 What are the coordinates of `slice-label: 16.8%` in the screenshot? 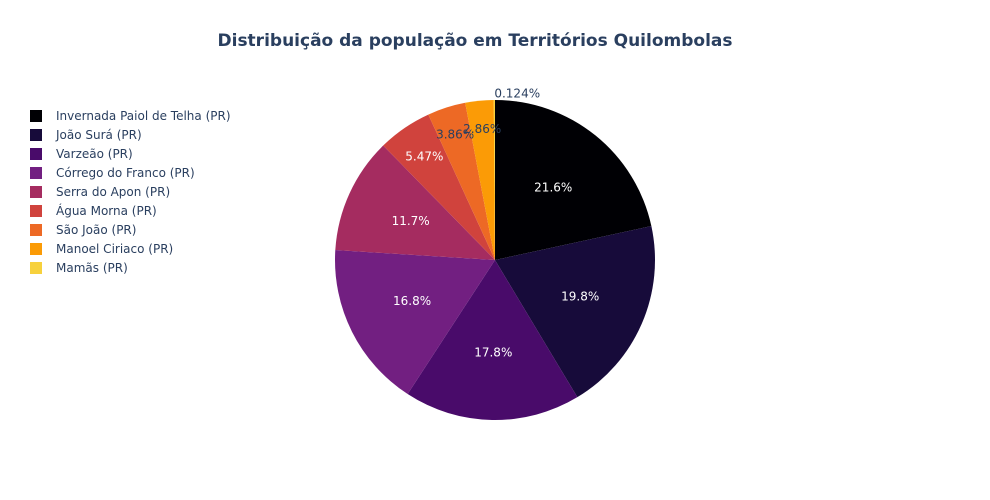 It's located at (412, 301).